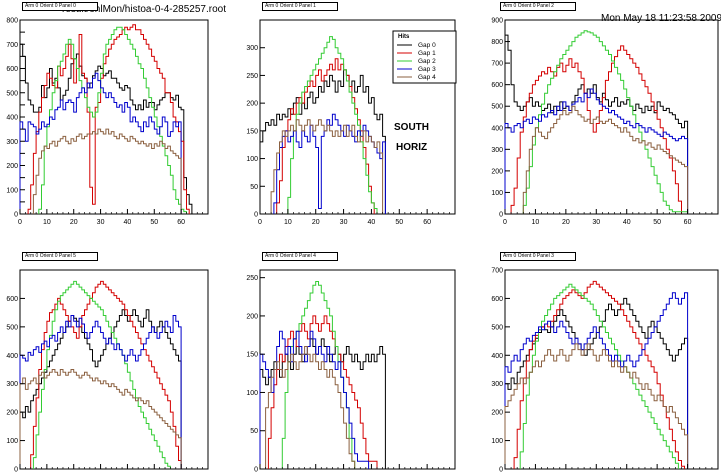 The image size is (721, 474). What do you see at coordinates (538, 6) in the screenshot?
I see `panel-title-2: Arm 0 Orient 0 Panel 2` at bounding box center [538, 6].